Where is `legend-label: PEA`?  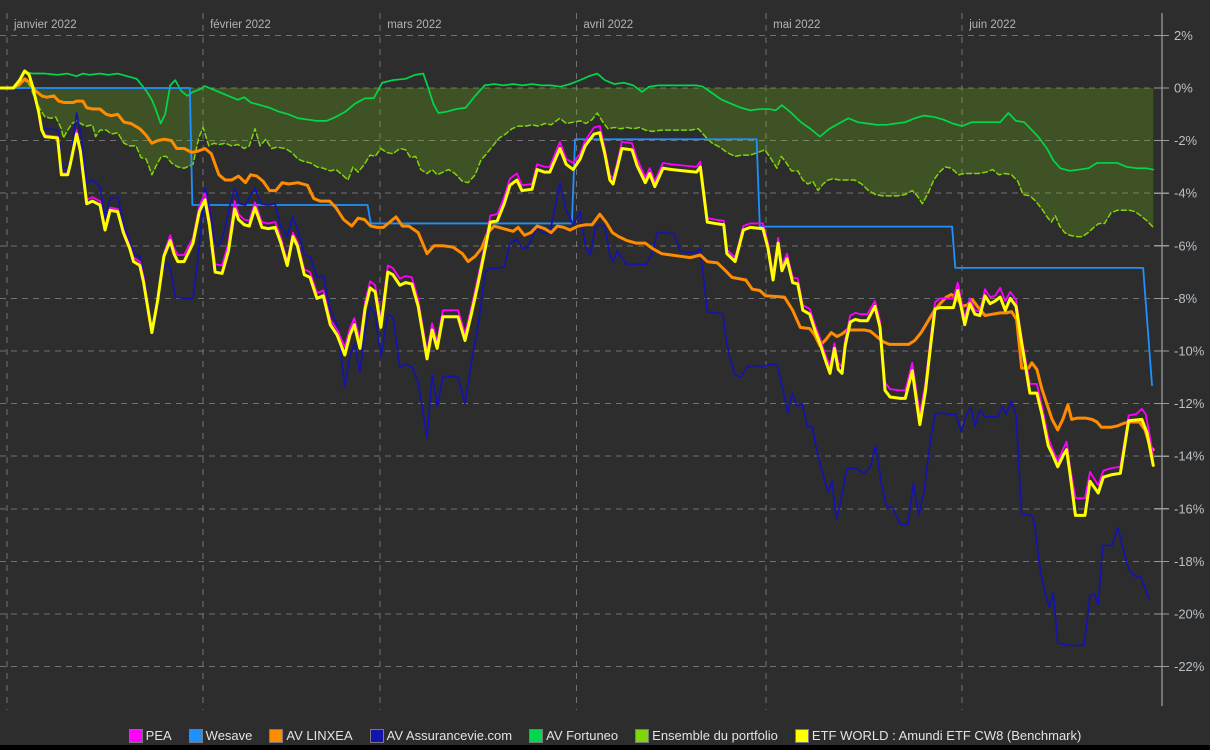
legend-label: PEA is located at coordinates (158, 735).